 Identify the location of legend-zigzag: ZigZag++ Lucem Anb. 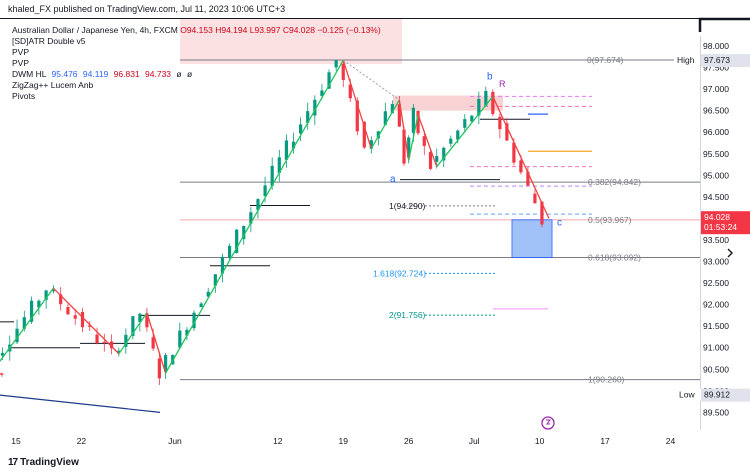
(53, 85).